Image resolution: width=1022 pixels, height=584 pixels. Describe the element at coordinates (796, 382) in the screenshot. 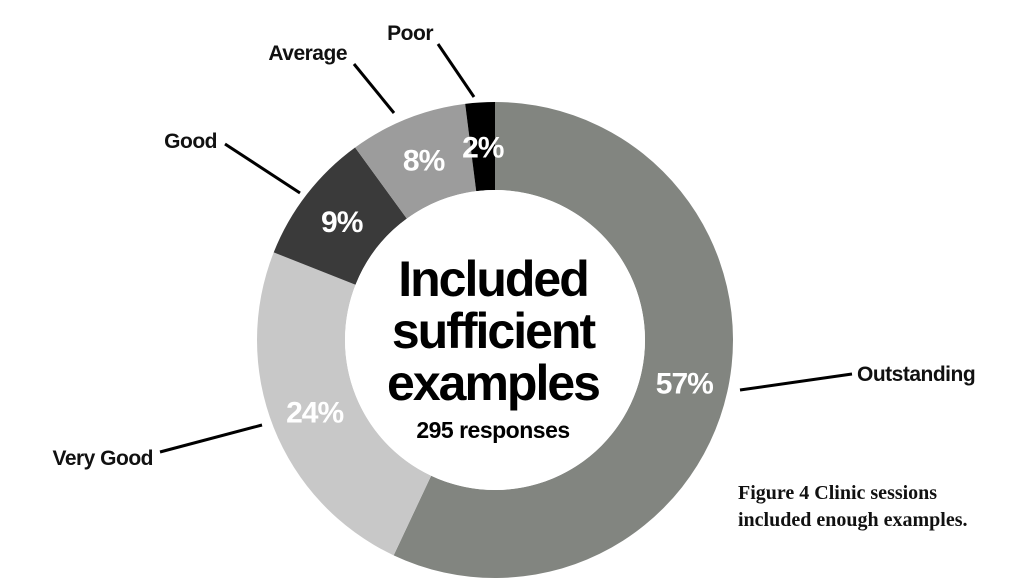

I see `leader-line-outstanding` at that location.